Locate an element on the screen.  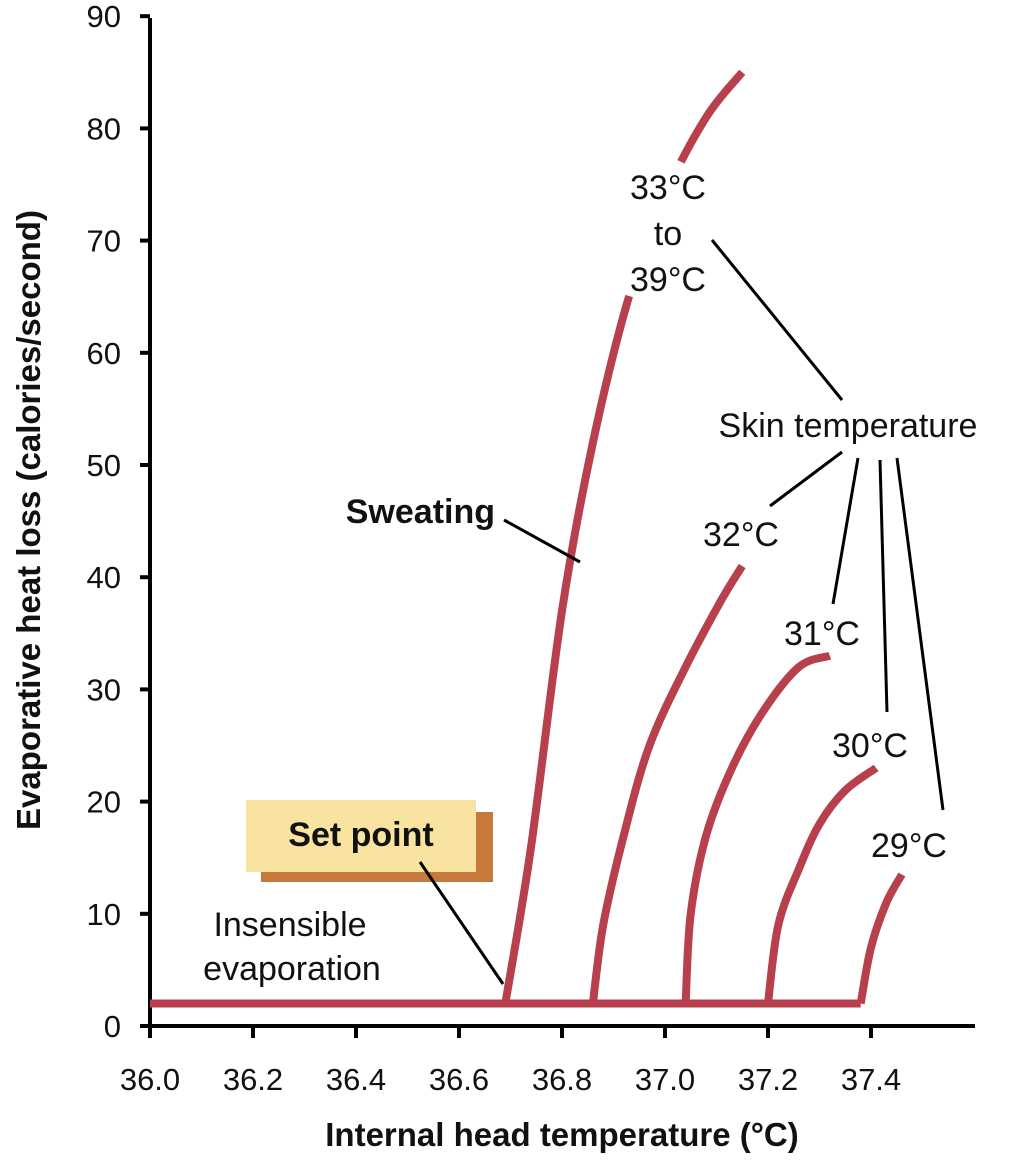
skin-29-leader is located at coordinates (920, 634).